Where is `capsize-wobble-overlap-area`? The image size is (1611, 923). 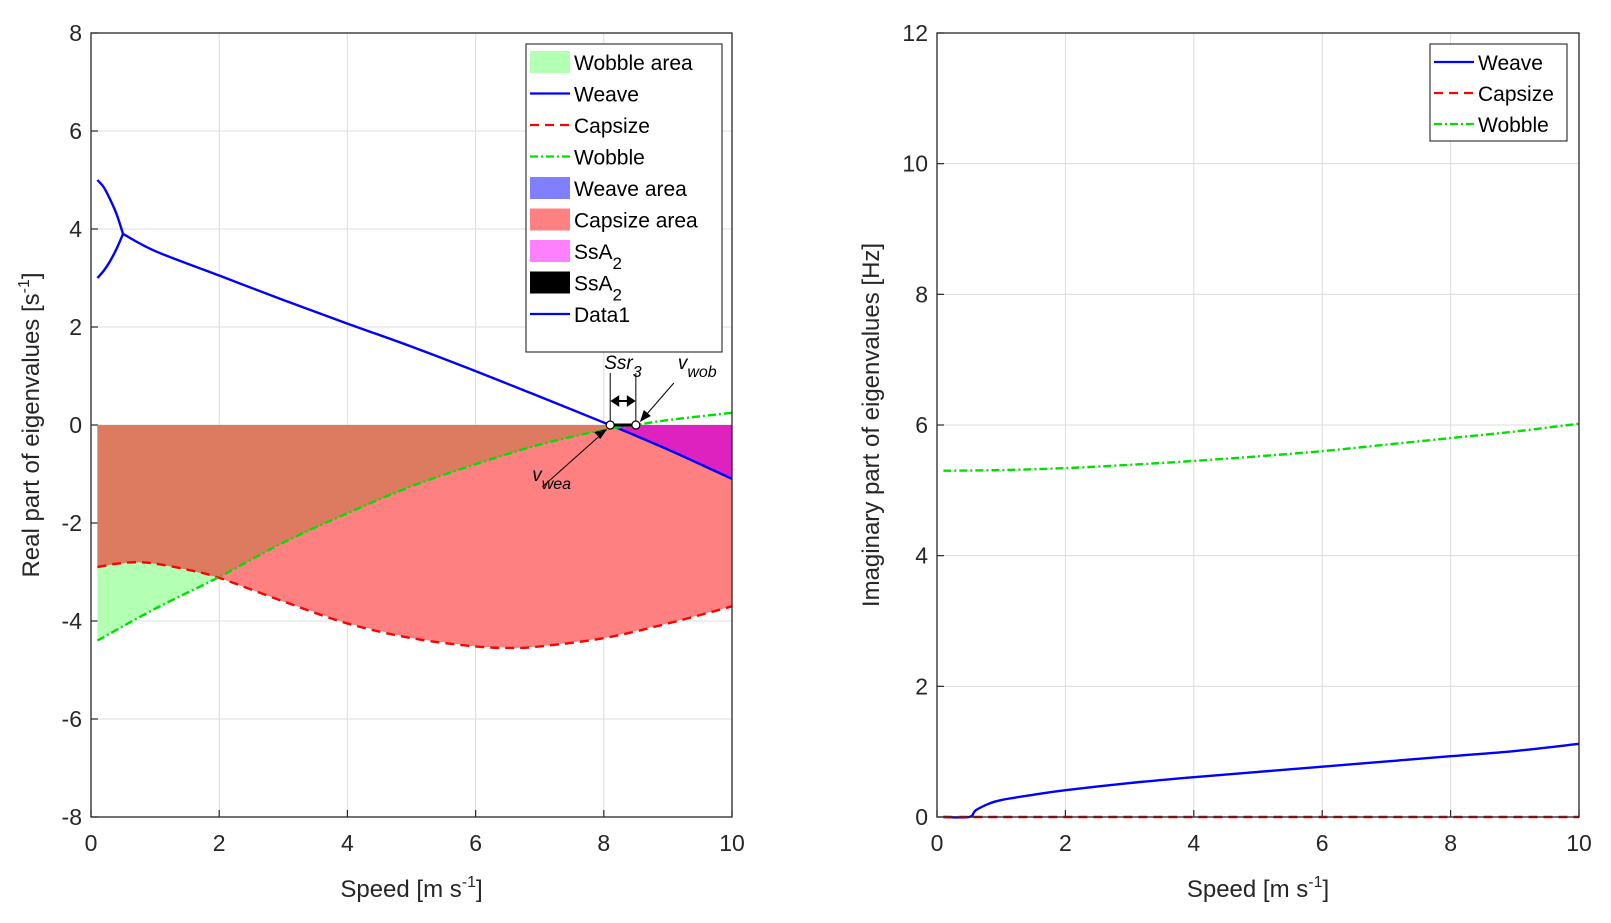
capsize-wobble-overlap-area is located at coordinates (366, 501).